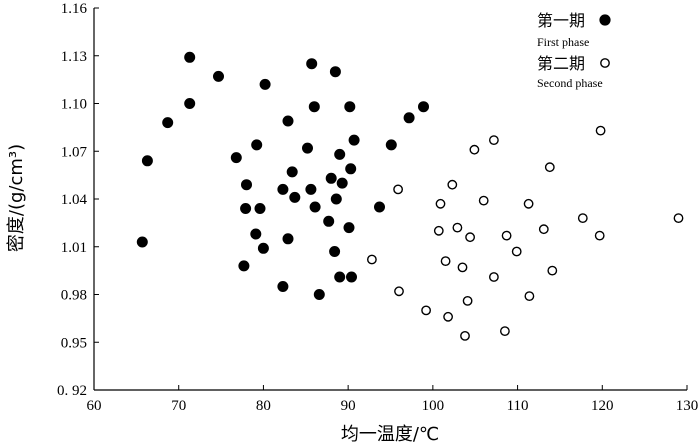 This screenshot has width=700, height=446. I want to click on y-tick-label: 1.01, so click(74, 248).